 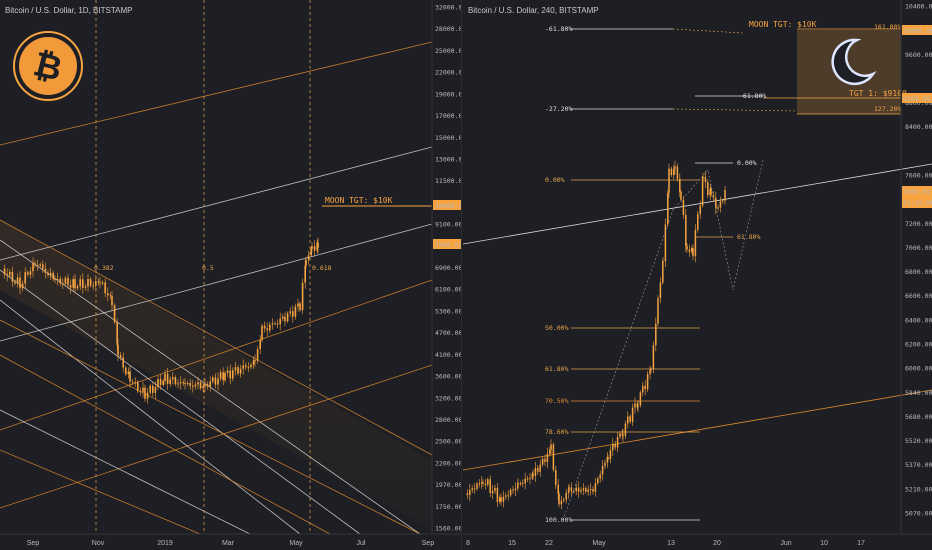 I want to click on price-axis-label: 6900.00, so click(x=448, y=268).